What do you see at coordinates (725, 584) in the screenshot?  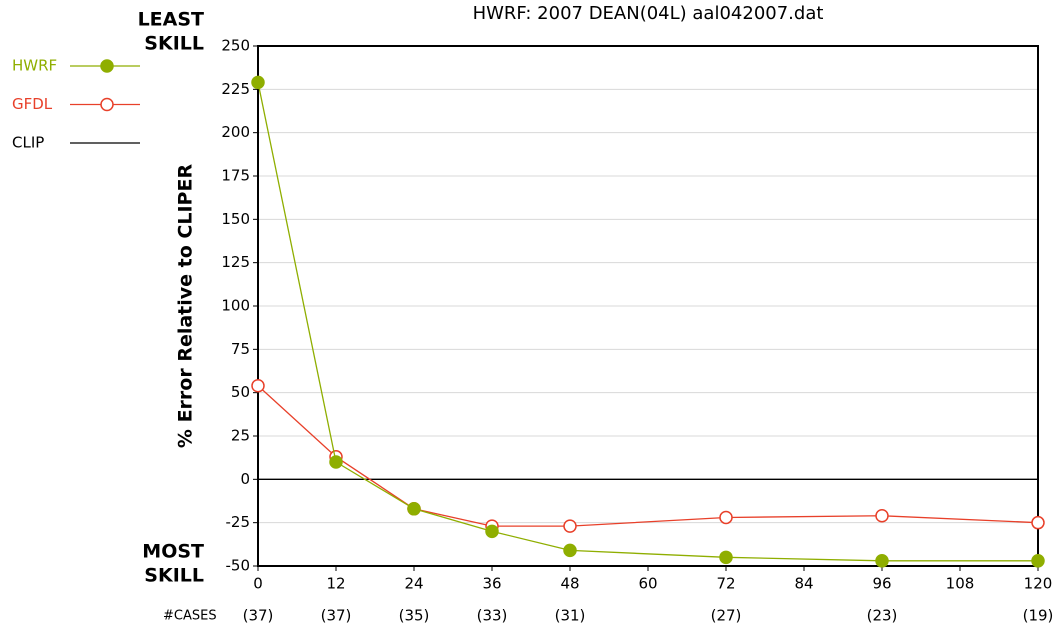 I see `x-tick-label: 72` at bounding box center [725, 584].